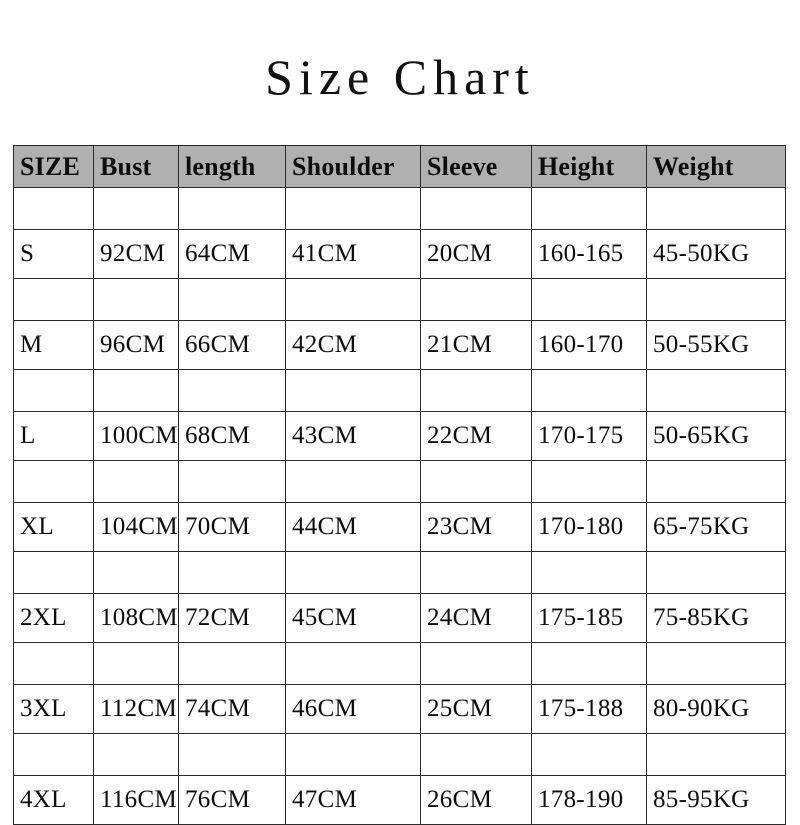 This screenshot has width=800, height=825. Describe the element at coordinates (136, 166) in the screenshot. I see `column-header-bust: Bust` at that location.